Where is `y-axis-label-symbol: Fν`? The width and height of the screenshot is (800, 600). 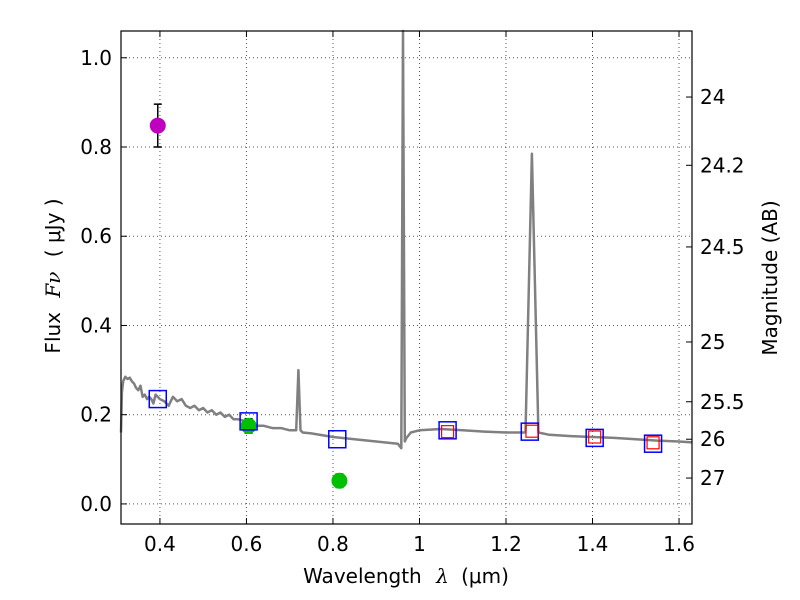 y-axis-label-symbol: Fν is located at coordinates (53, 285).